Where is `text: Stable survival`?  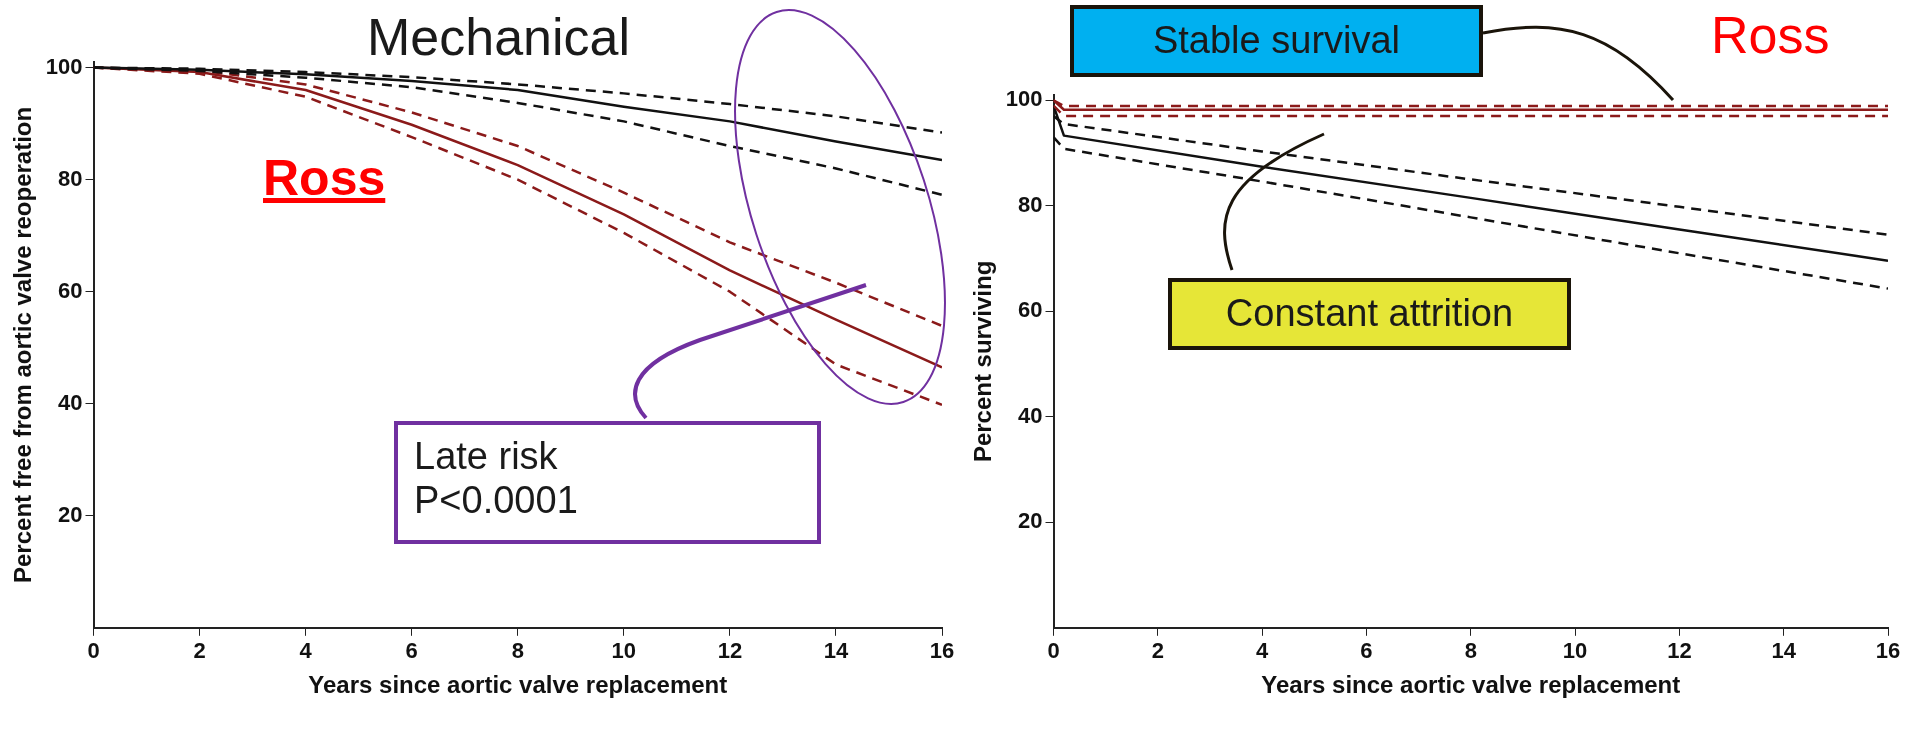 text: Stable survival is located at coordinates (1276, 41).